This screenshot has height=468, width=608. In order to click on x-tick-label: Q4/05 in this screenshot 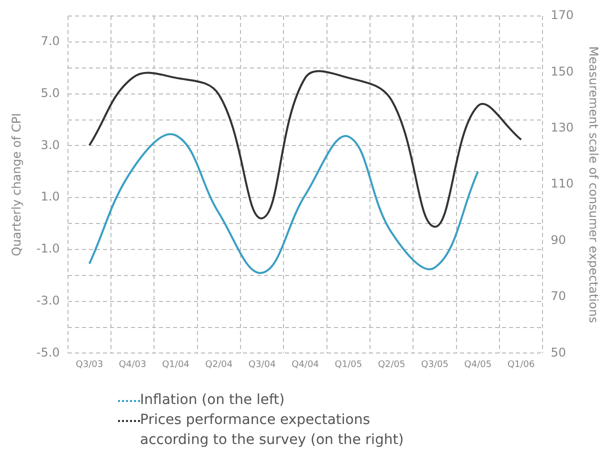, I will do `click(478, 365)`.